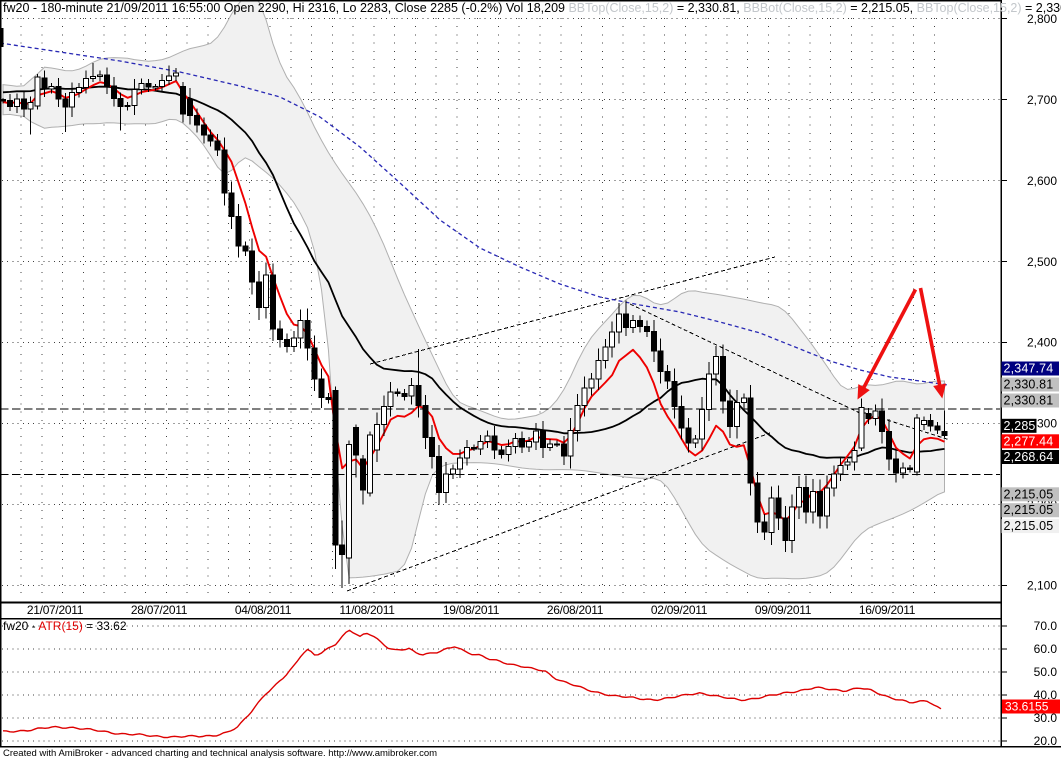 Image resolution: width=1061 pixels, height=759 pixels. I want to click on svg-text: 2,347.74, so click(1029, 369).